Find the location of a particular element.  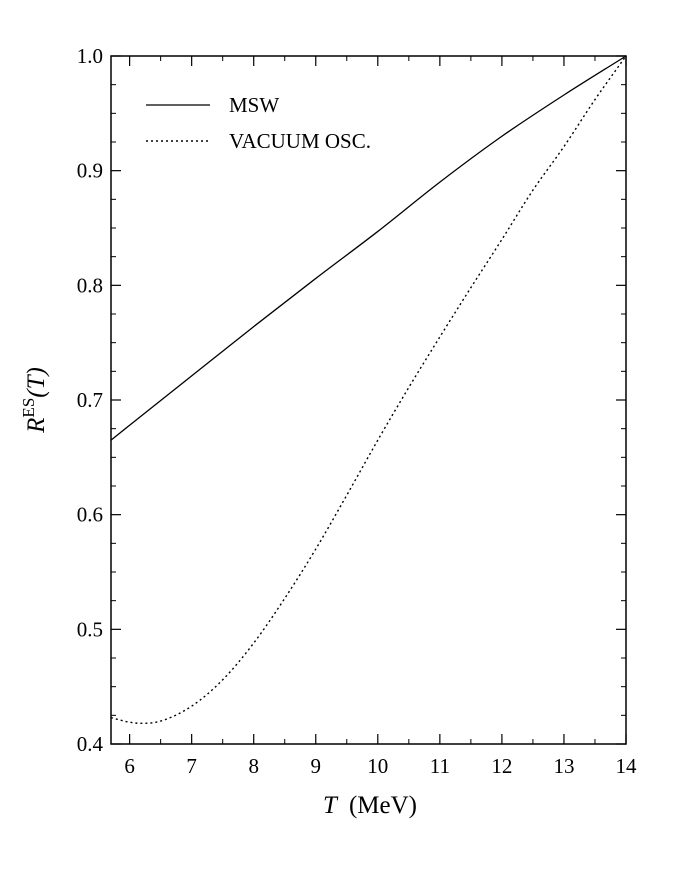

x-tick-label: 6 is located at coordinates (129, 766).